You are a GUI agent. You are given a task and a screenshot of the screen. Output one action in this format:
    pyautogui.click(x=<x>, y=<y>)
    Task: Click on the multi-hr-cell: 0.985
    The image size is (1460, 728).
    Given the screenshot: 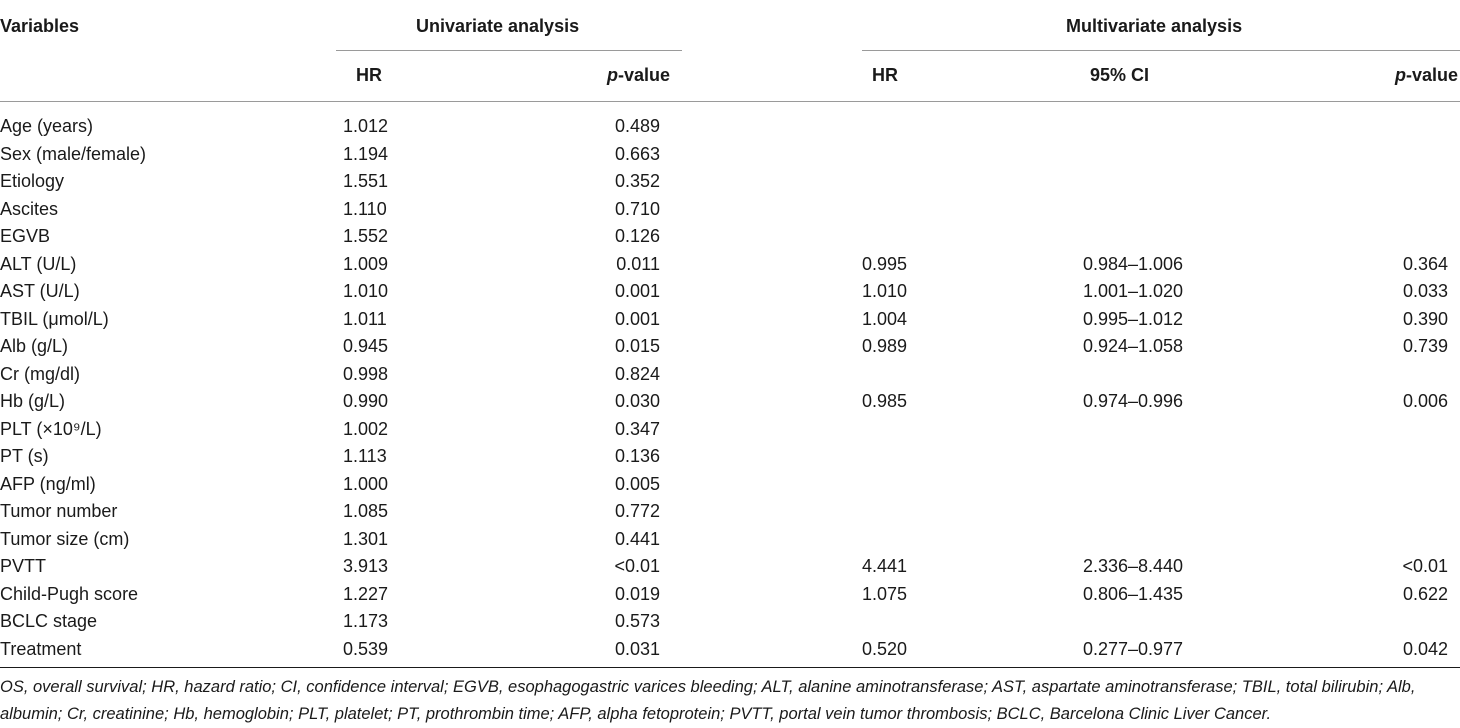 What is the action you would take?
    pyautogui.click(x=885, y=401)
    